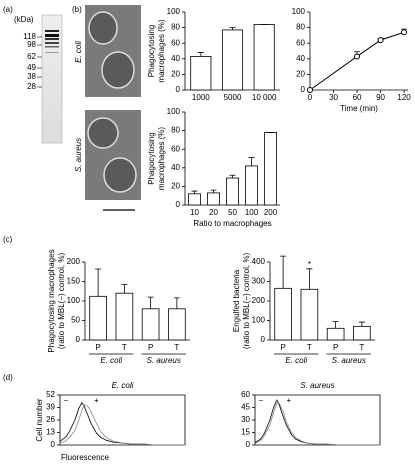 Image resolution: width=415 pixels, height=472 pixels. Describe the element at coordinates (77, 9) in the screenshot. I see `panel-label: (b)` at that location.